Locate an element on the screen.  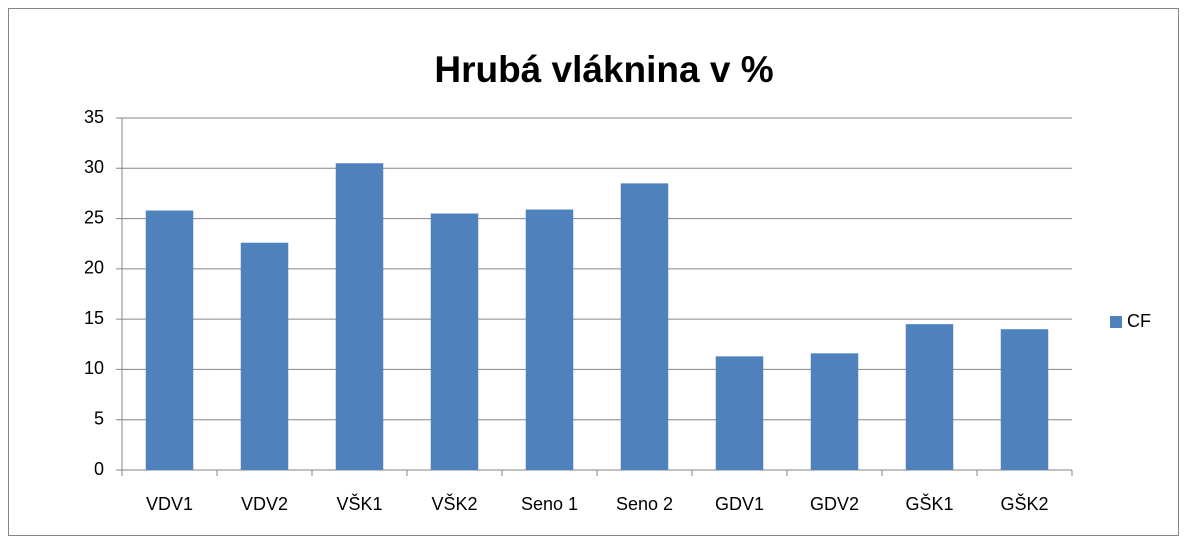
x-tick-label: VŠK2 is located at coordinates (454, 503).